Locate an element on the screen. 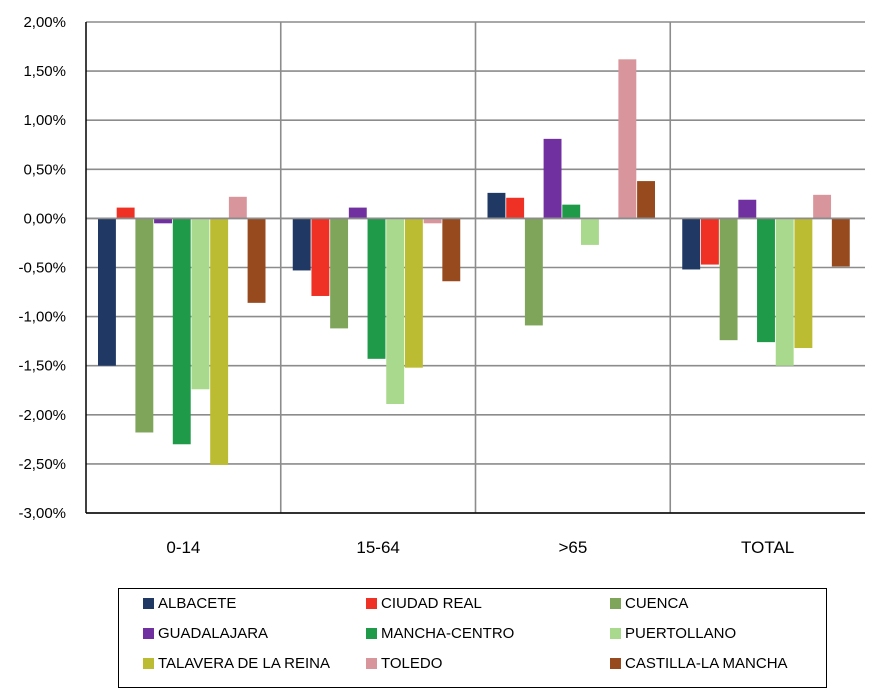 Image resolution: width=869 pixels, height=688 pixels. legend-item: TOLEDO is located at coordinates (404, 663).